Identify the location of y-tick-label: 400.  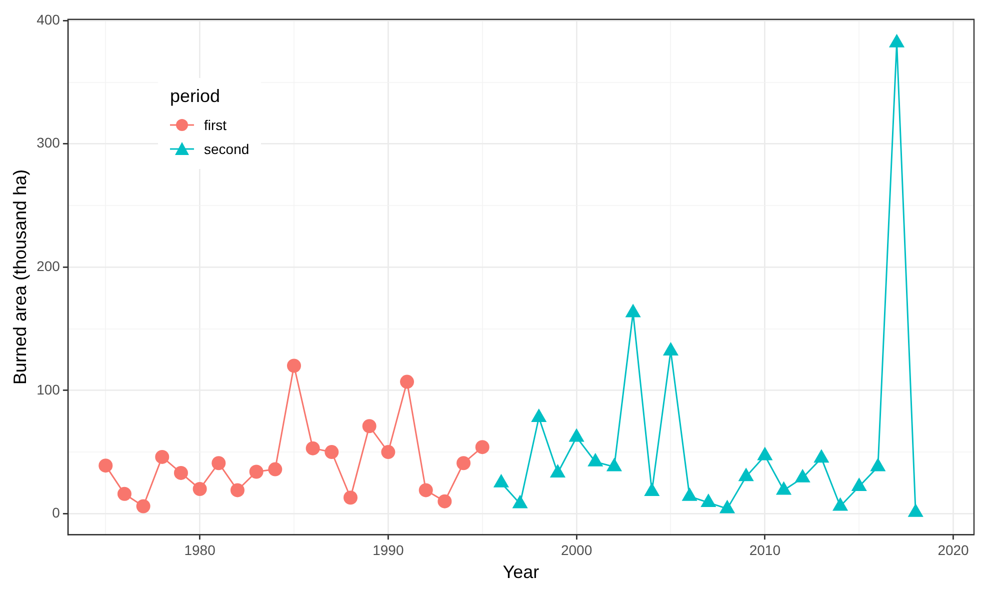
(48, 19).